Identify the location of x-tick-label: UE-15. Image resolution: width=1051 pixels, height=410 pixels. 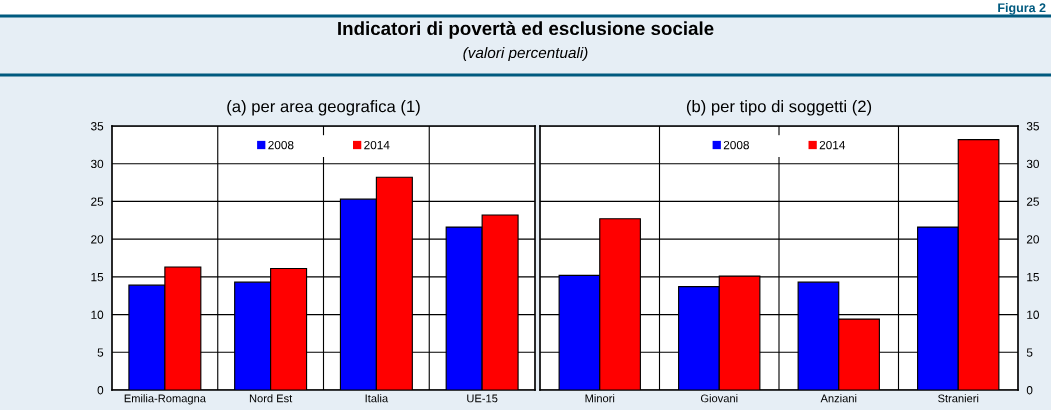
(482, 398).